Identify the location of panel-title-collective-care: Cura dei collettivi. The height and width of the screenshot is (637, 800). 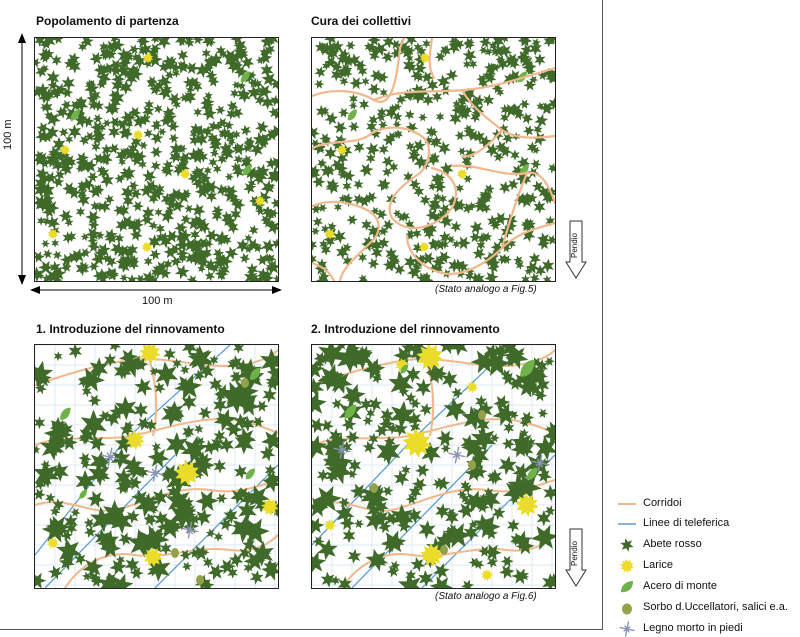
(361, 21).